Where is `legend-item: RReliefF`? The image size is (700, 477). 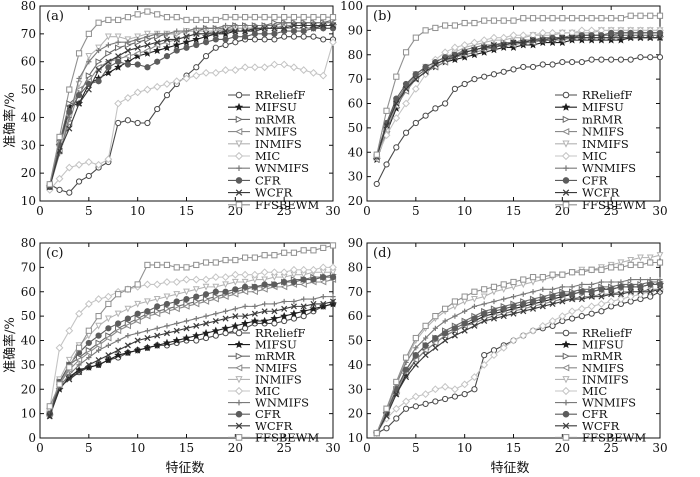 legend-item: RReliefF is located at coordinates (267, 333).